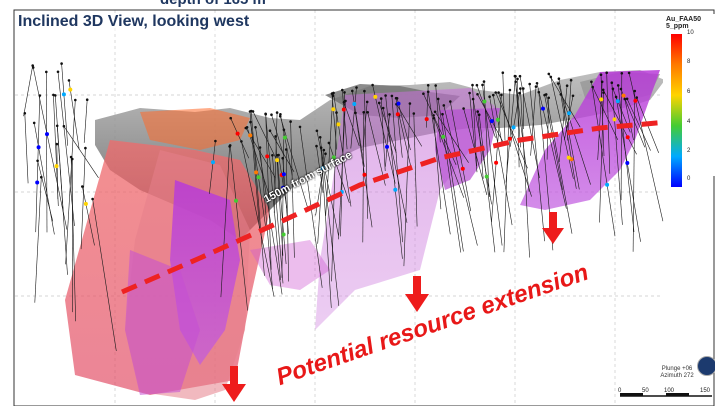 The image size is (715, 406). Describe the element at coordinates (620, 391) in the screenshot. I see `scale-label: 0` at that location.